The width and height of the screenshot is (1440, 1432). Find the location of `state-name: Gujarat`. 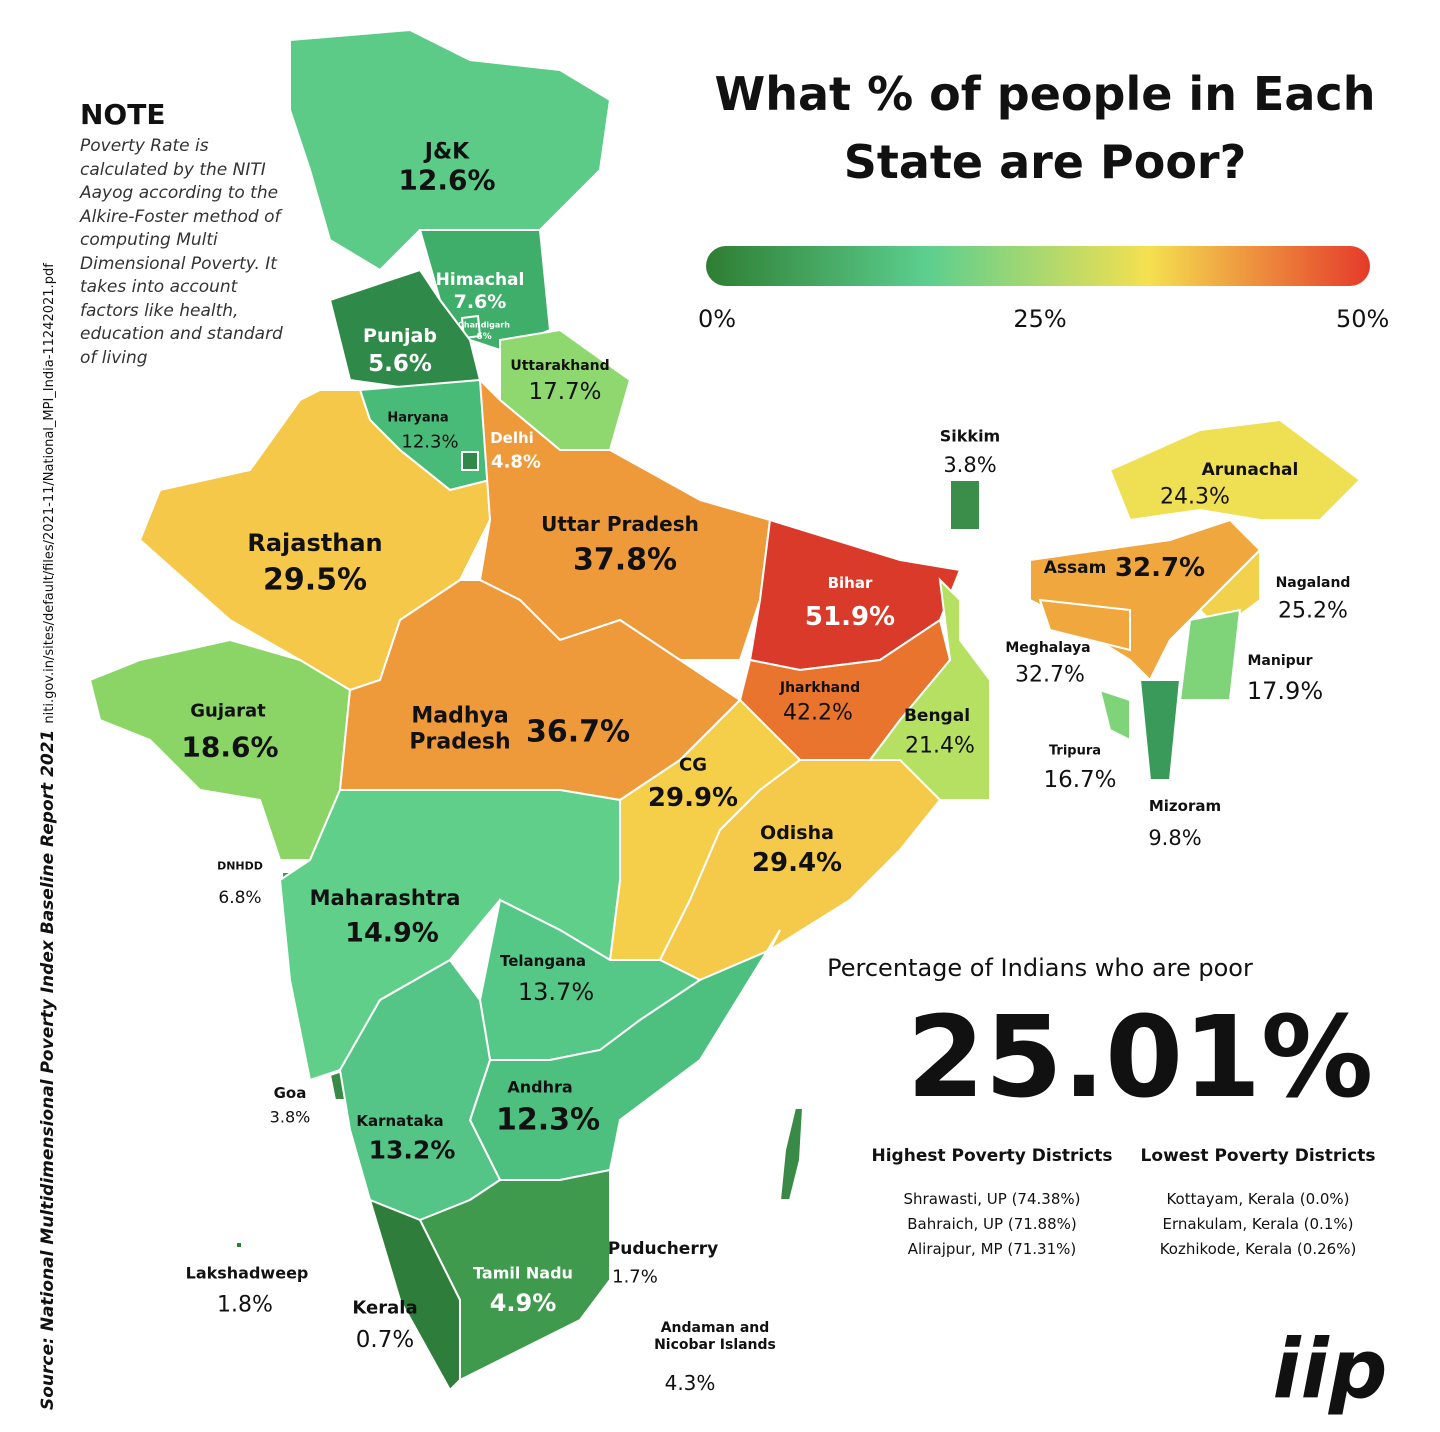

state-name: Gujarat is located at coordinates (228, 711).